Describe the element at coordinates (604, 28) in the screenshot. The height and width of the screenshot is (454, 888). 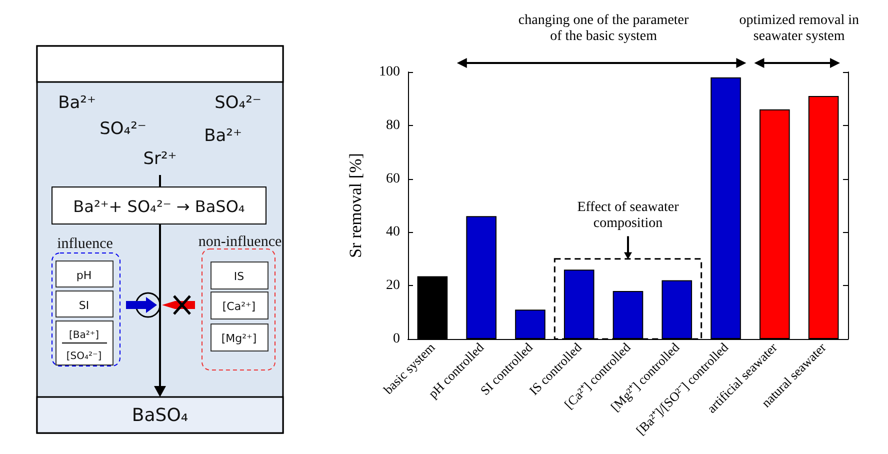
I see `text: changing one of the parameter of the basic system` at that location.